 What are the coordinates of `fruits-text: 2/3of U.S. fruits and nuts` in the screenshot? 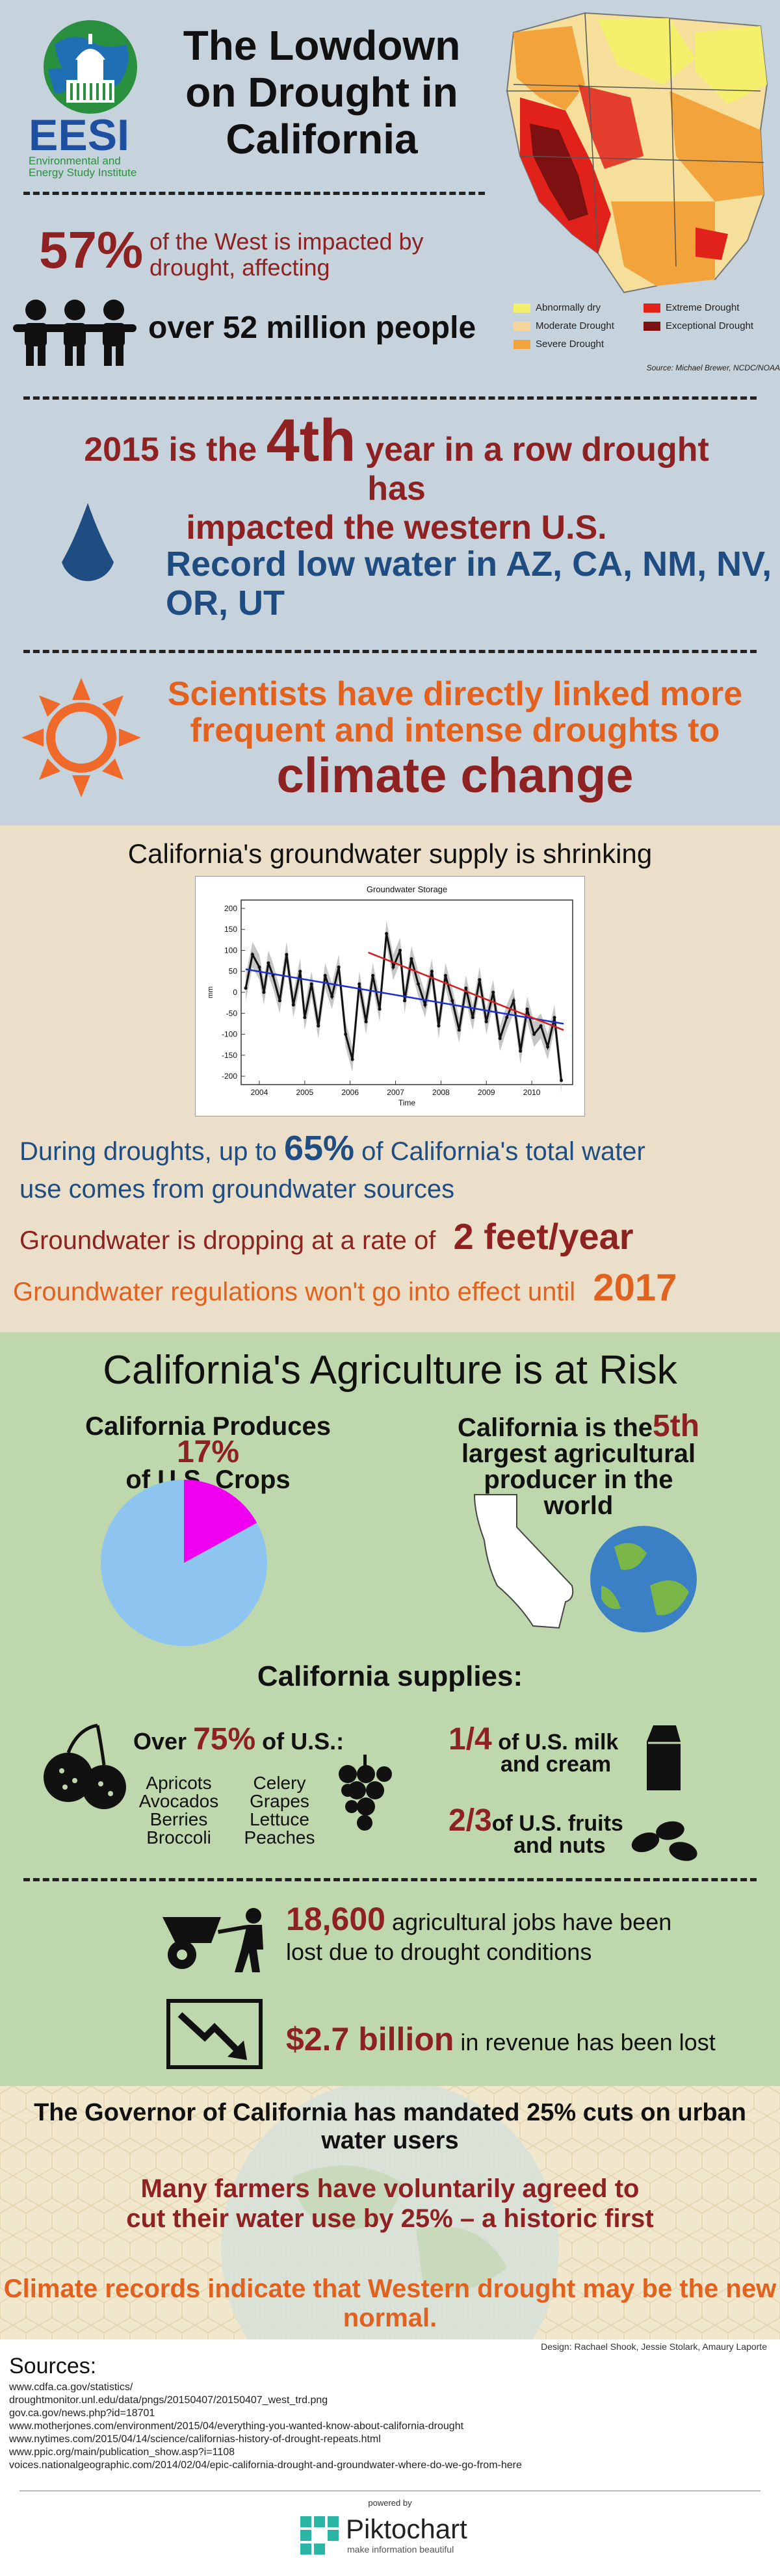 It's located at (536, 1830).